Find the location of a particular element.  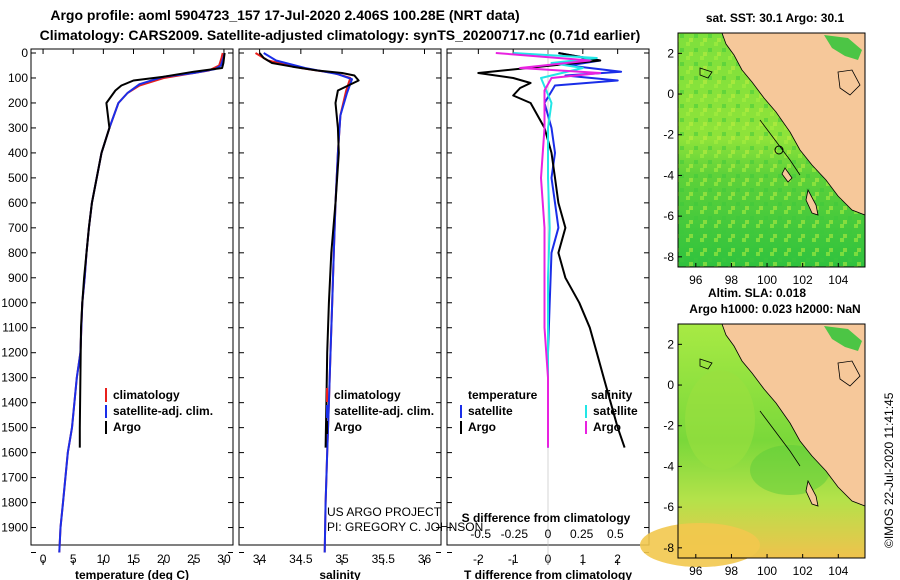

temperature-x-tick-label: 25 is located at coordinates (194, 559).